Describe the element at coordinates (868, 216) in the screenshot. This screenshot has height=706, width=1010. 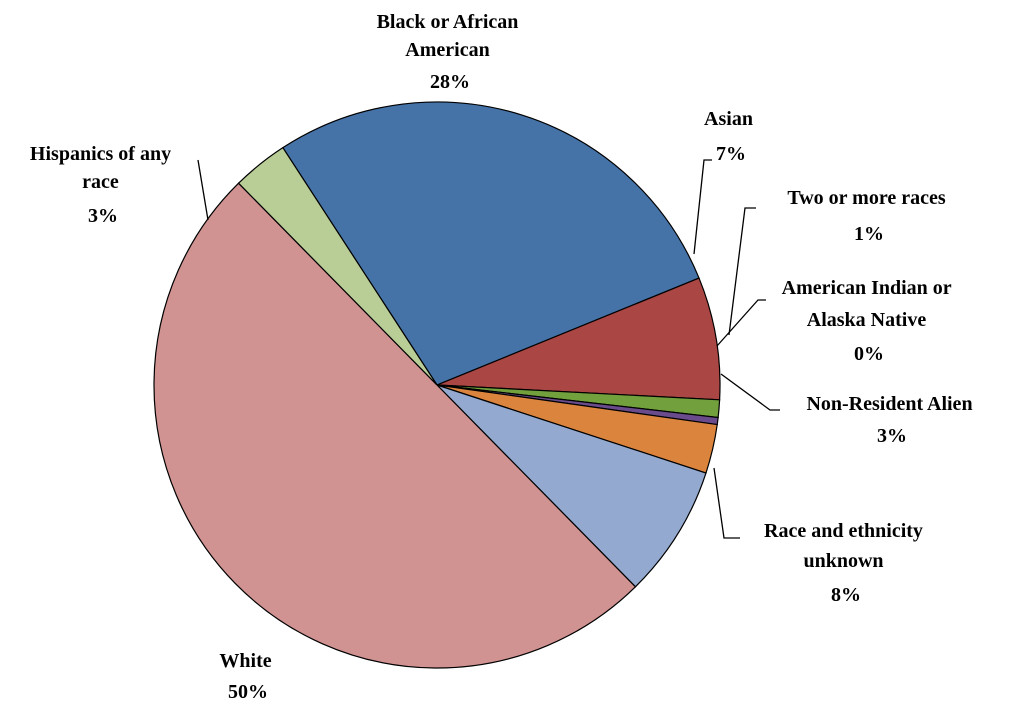
I see `label-two-or-more-races: Two or more races 1%` at that location.